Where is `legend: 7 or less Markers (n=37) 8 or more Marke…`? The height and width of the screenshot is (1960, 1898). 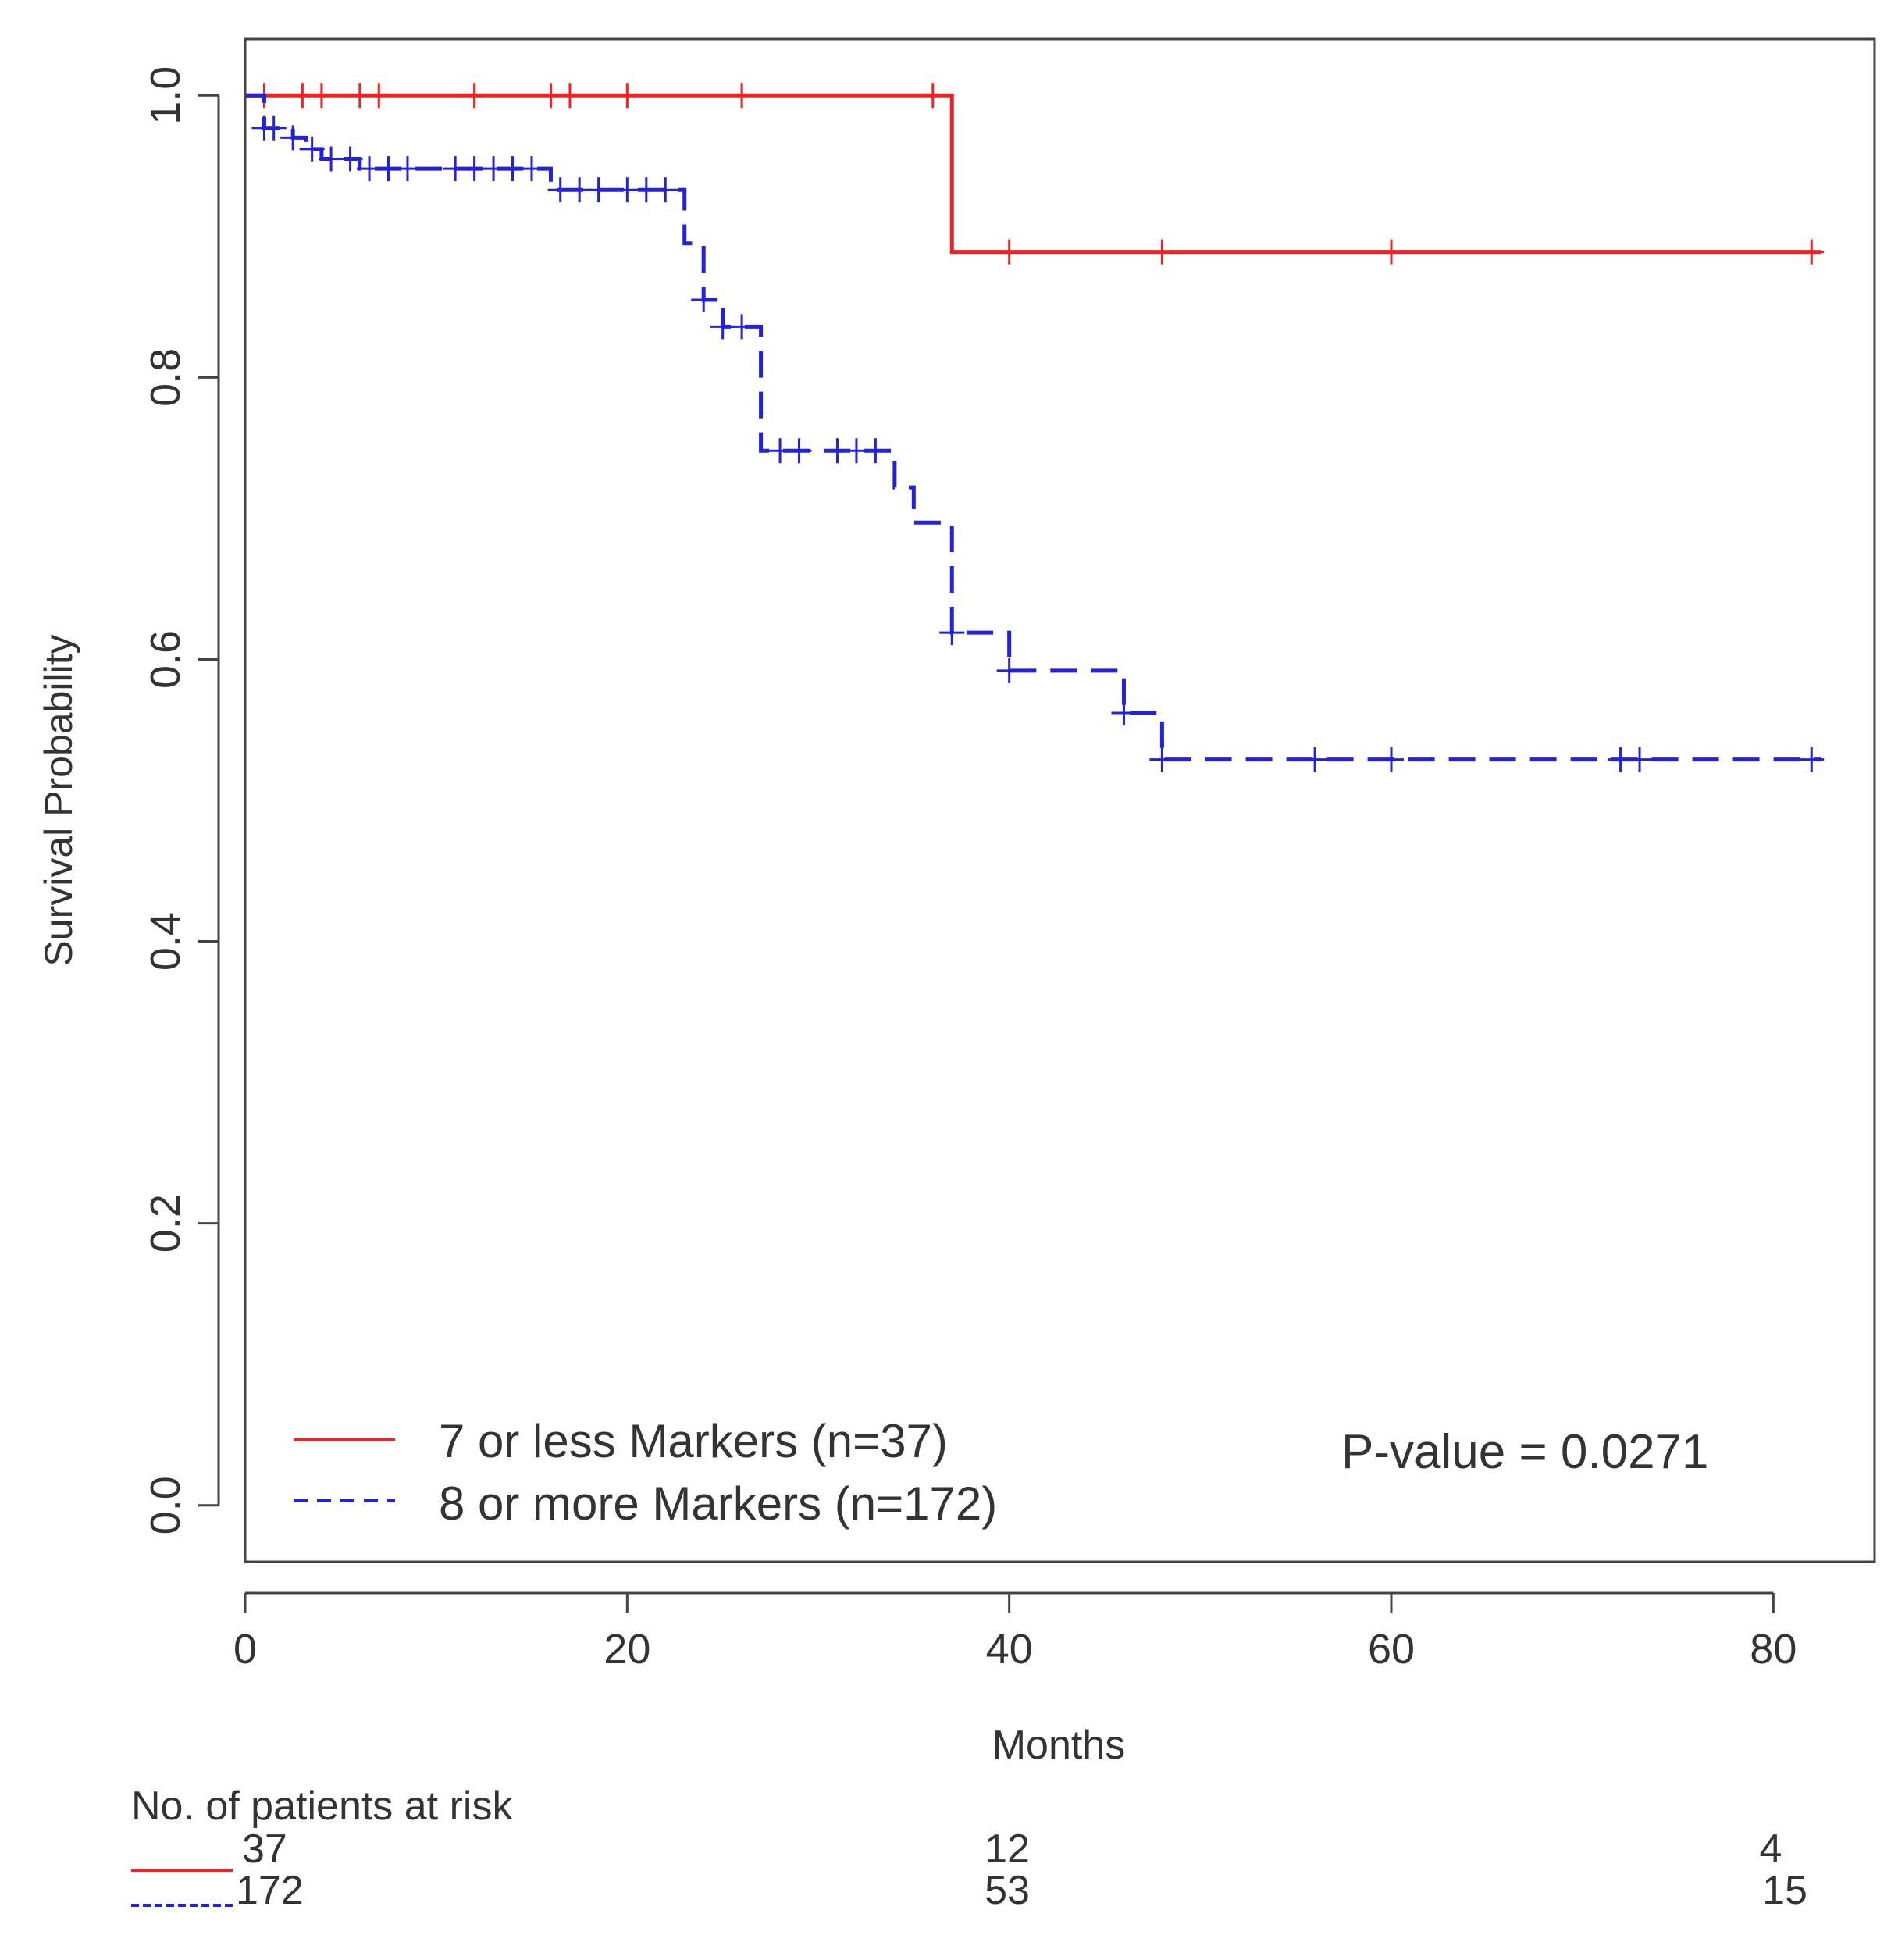
legend: 7 or less Markers (n=37) 8 or more Marke… is located at coordinates (645, 1472).